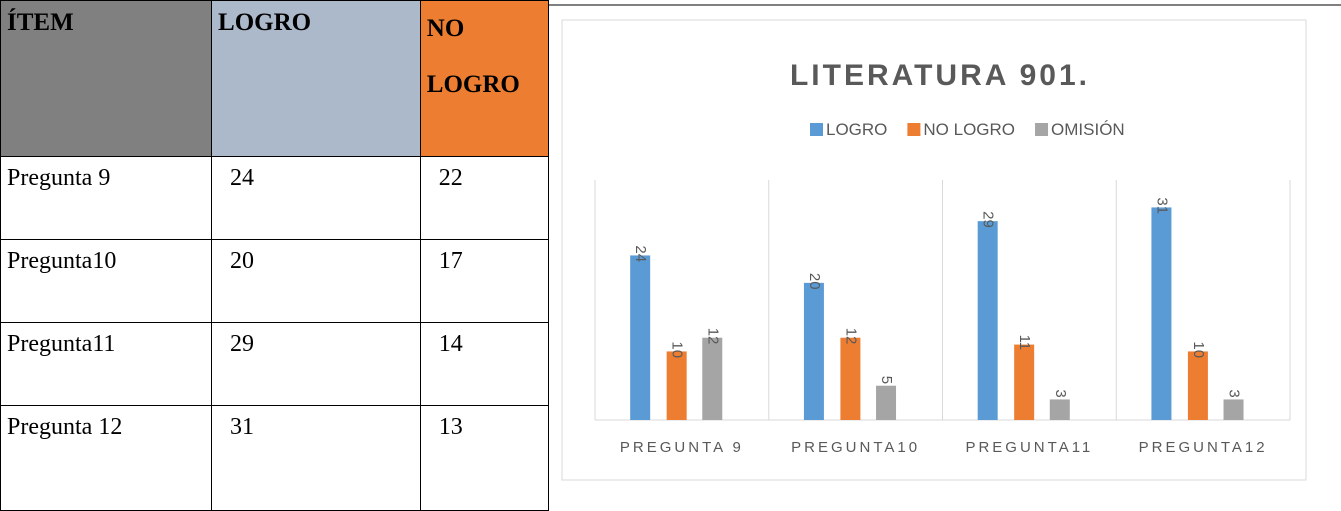 The width and height of the screenshot is (1341, 511). I want to click on table-cell: Pregunta10, so click(106, 281).